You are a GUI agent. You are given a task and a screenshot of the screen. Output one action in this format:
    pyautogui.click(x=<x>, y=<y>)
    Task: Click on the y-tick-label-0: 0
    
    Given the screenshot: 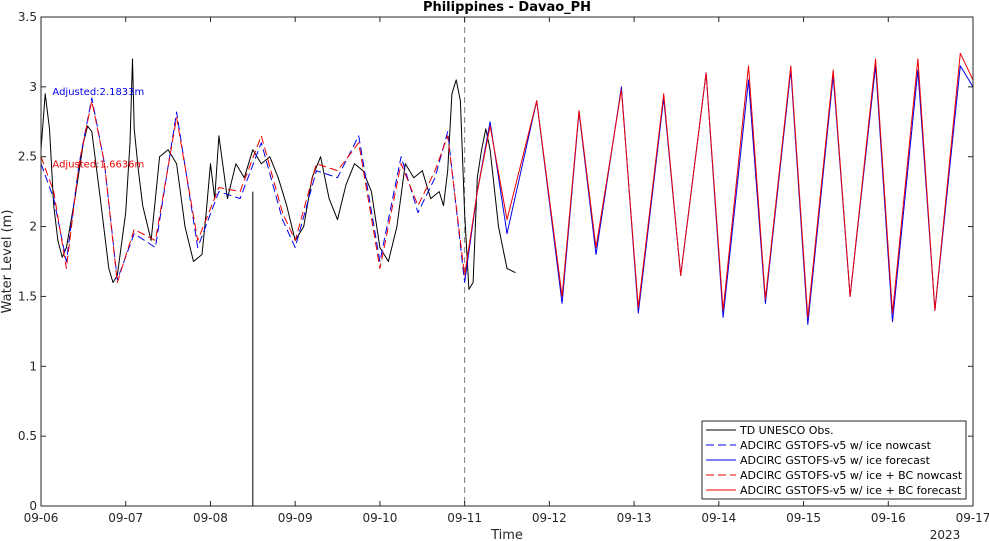 What is the action you would take?
    pyautogui.click(x=33, y=506)
    